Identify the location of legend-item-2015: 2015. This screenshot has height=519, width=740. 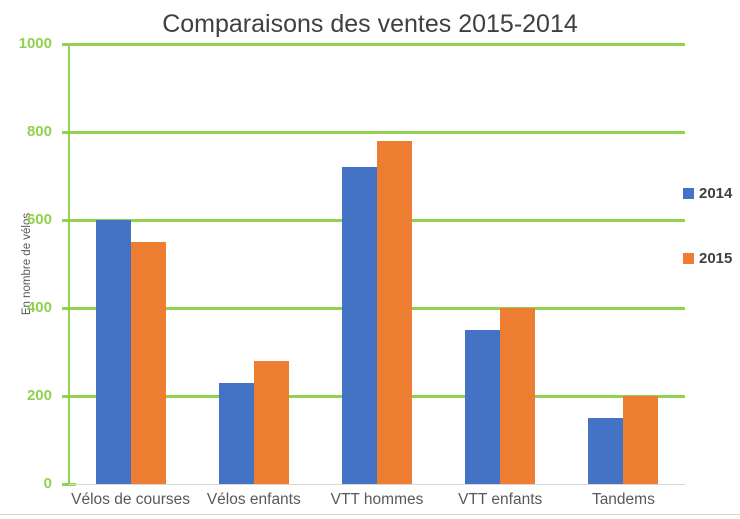
(707, 258).